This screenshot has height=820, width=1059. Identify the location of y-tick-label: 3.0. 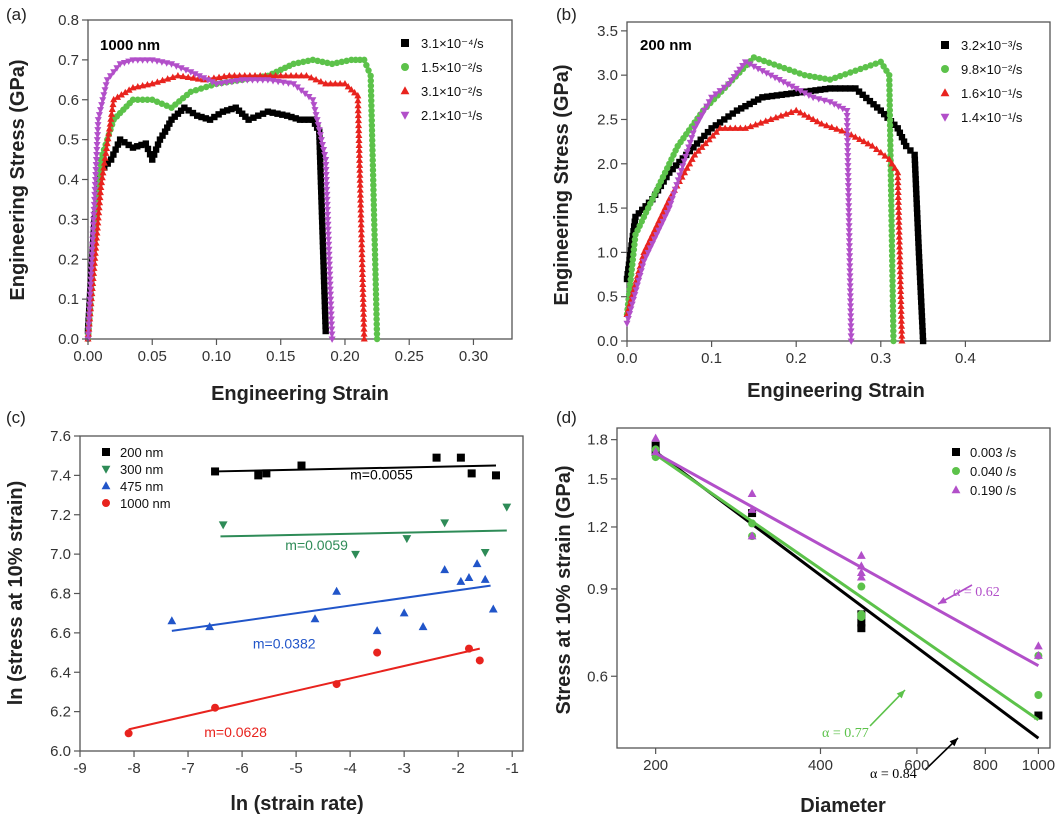
(607, 75).